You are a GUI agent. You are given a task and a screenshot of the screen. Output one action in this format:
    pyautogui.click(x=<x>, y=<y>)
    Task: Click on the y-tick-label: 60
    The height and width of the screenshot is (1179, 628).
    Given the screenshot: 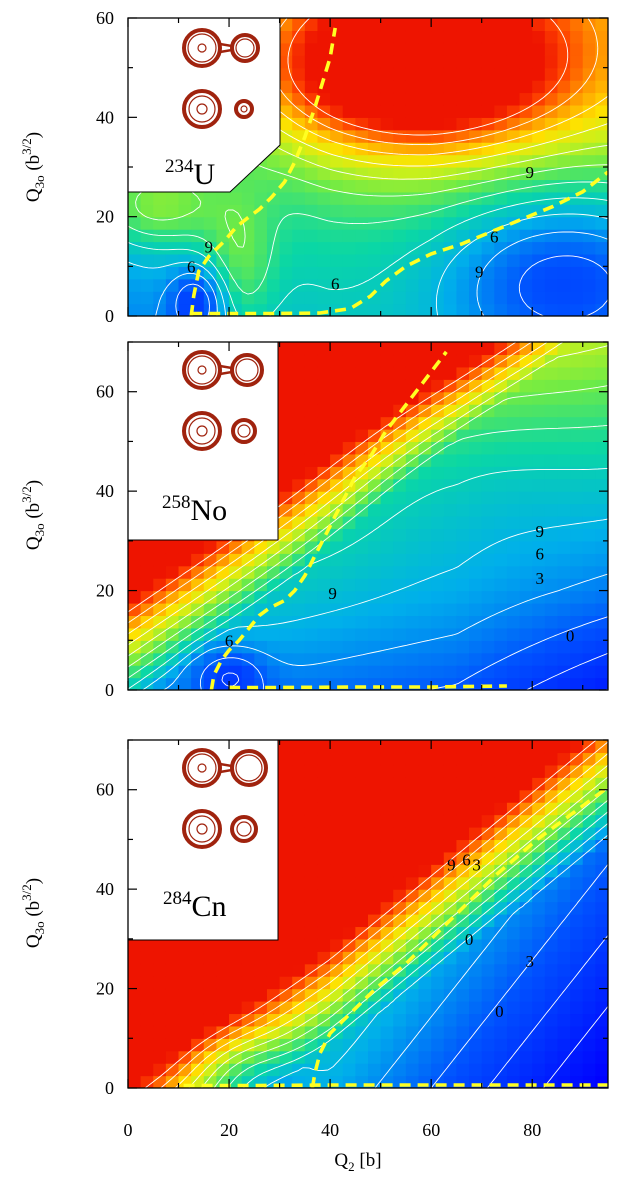 What is the action you would take?
    pyautogui.click(x=105, y=18)
    